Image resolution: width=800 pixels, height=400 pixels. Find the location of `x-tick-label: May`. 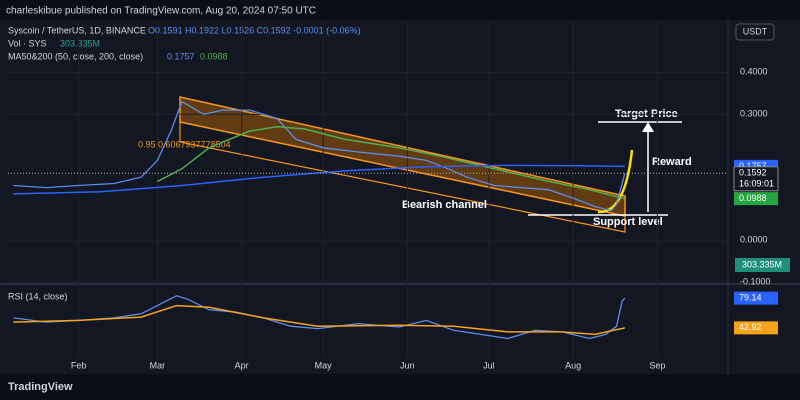

x-tick-label: May is located at coordinates (324, 365).